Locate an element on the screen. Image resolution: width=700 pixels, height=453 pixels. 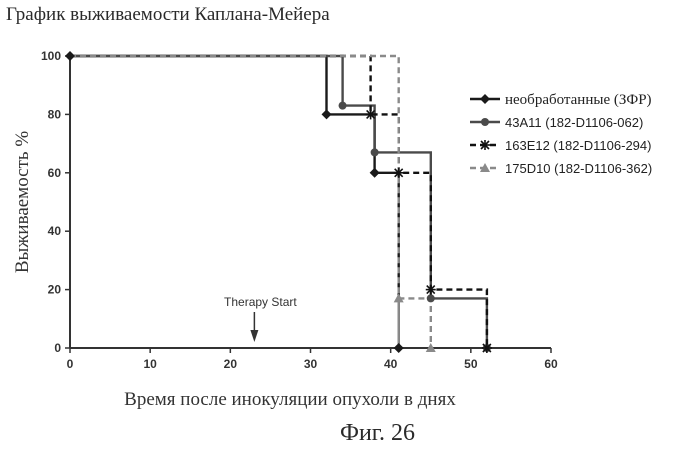
annotation-layer: Therapy Start is located at coordinates (260, 318).